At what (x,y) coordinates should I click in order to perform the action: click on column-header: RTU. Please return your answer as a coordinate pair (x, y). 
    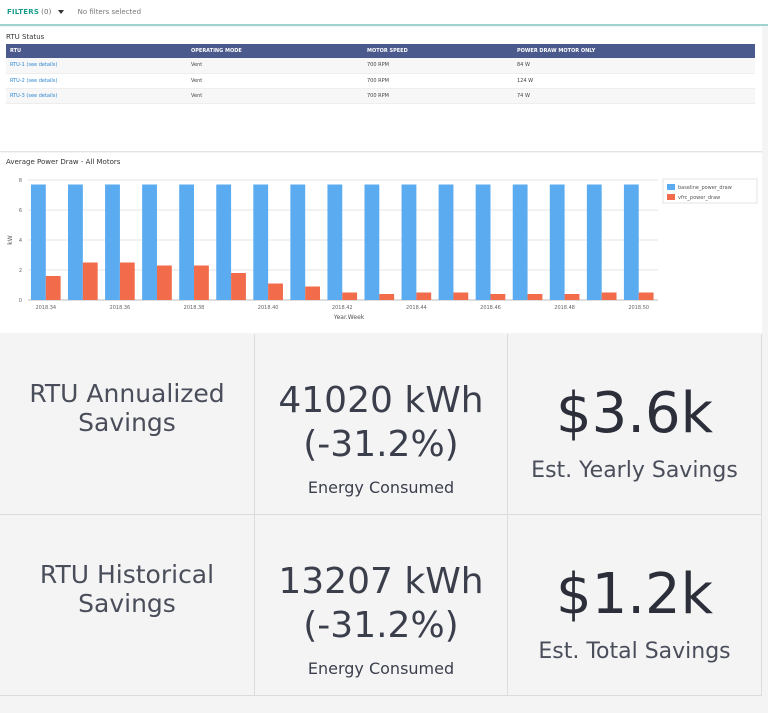
    Looking at the image, I should click on (96, 51).